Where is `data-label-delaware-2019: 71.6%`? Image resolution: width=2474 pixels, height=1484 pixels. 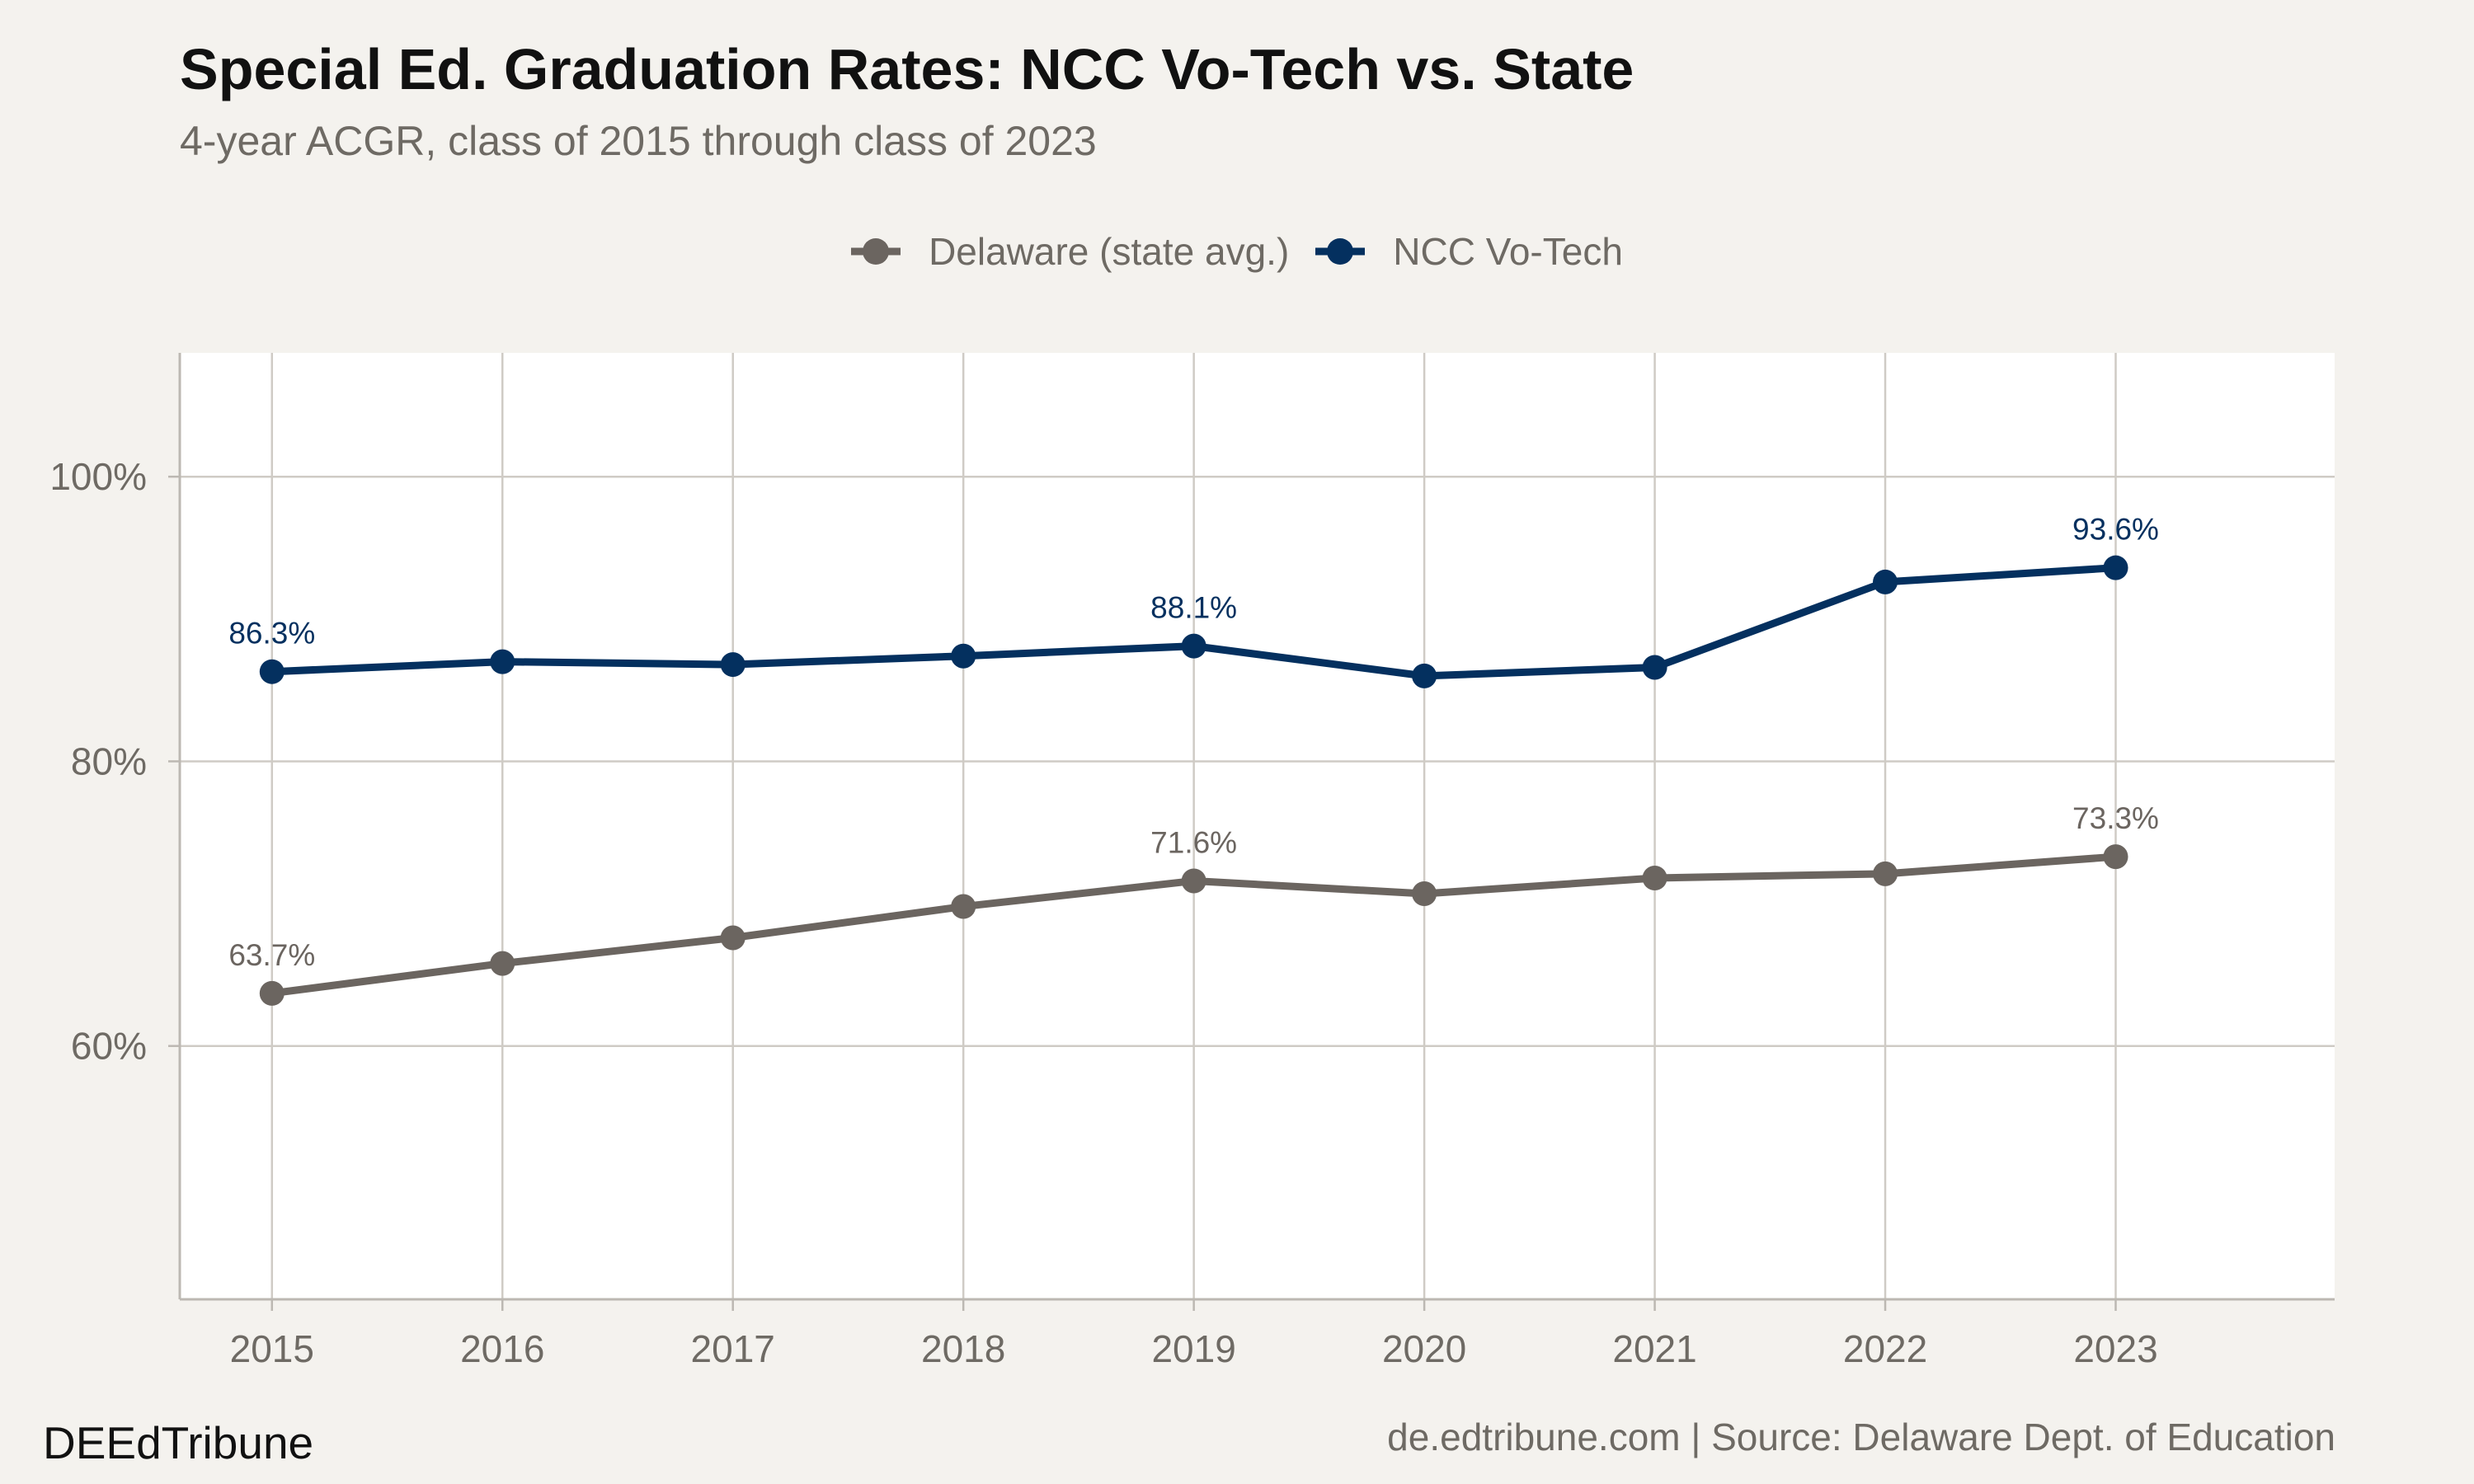 data-label-delaware-2019: 71.6% is located at coordinates (1193, 842).